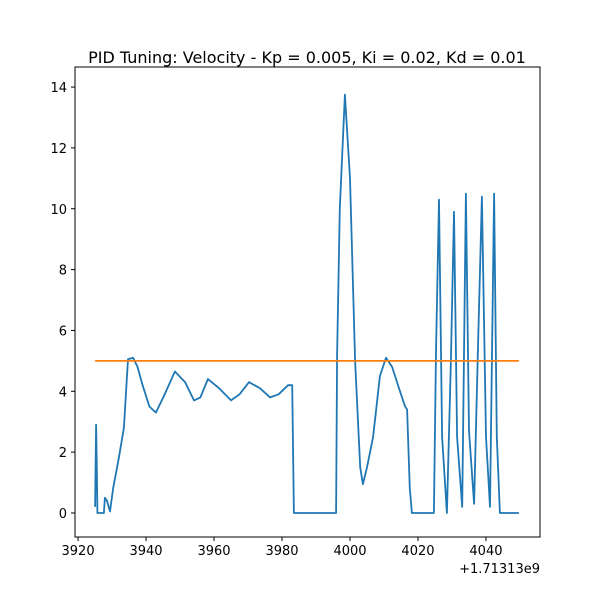 Image resolution: width=600 pixels, height=604 pixels. What do you see at coordinates (281, 551) in the screenshot?
I see `x-tick-label: 3980` at bounding box center [281, 551].